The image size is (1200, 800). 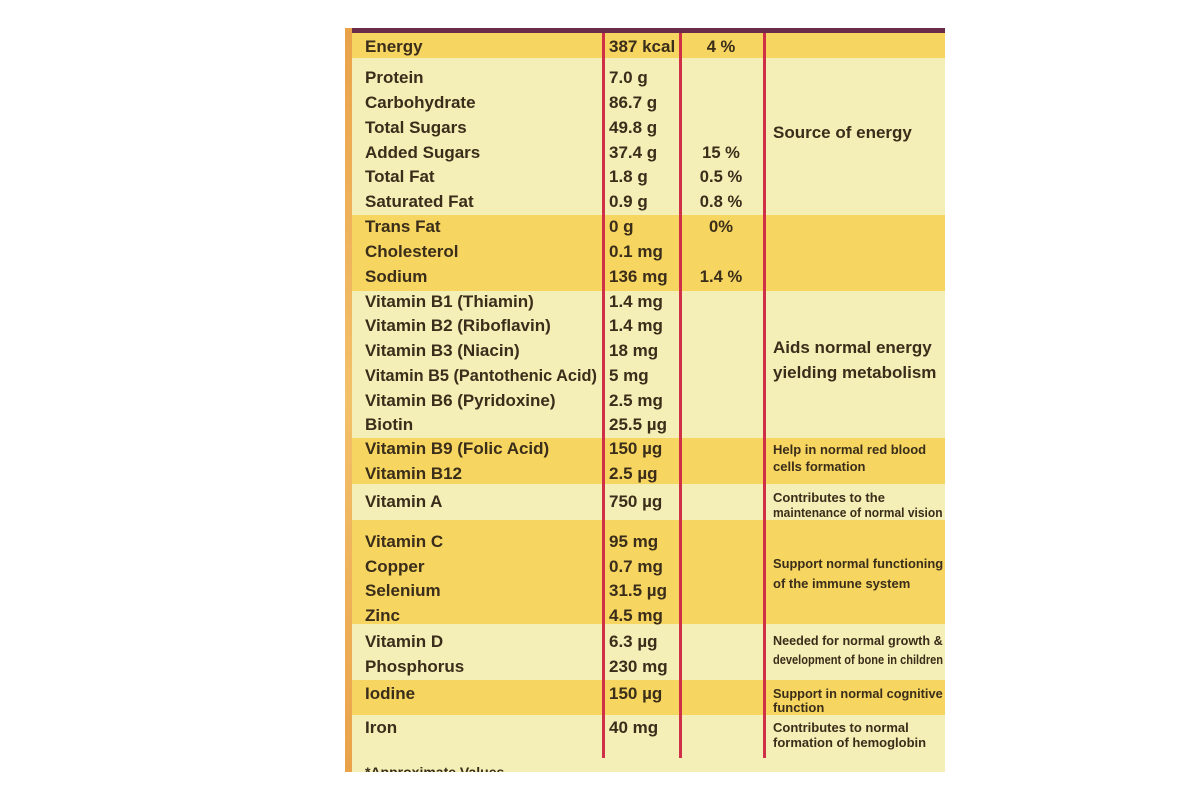 What do you see at coordinates (855, 372) in the screenshot?
I see `benefit-metabolism-line2: yielding metabolism` at bounding box center [855, 372].